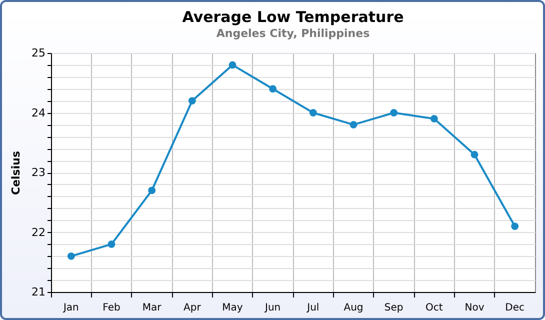 The width and height of the screenshot is (545, 320). I want to click on x-tick-label: Nov, so click(474, 308).